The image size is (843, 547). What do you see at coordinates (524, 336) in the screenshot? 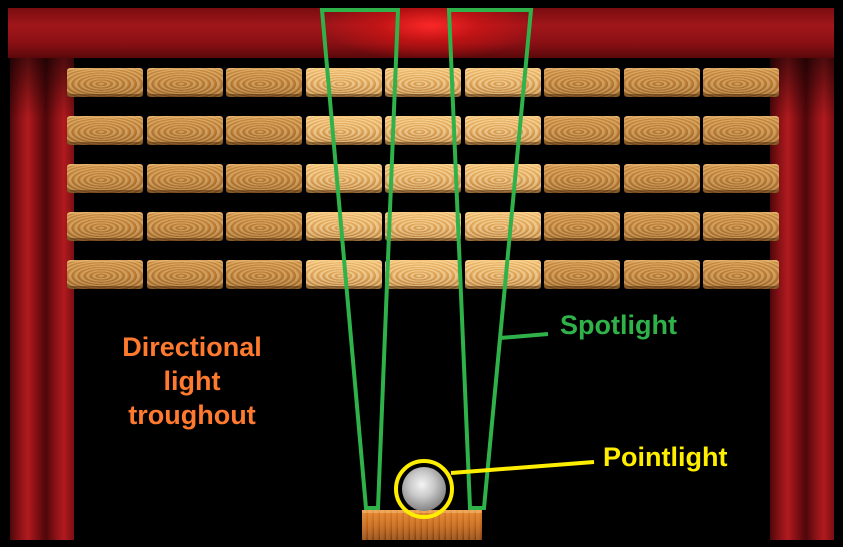
I see `spotlight-leader-line` at bounding box center [524, 336].